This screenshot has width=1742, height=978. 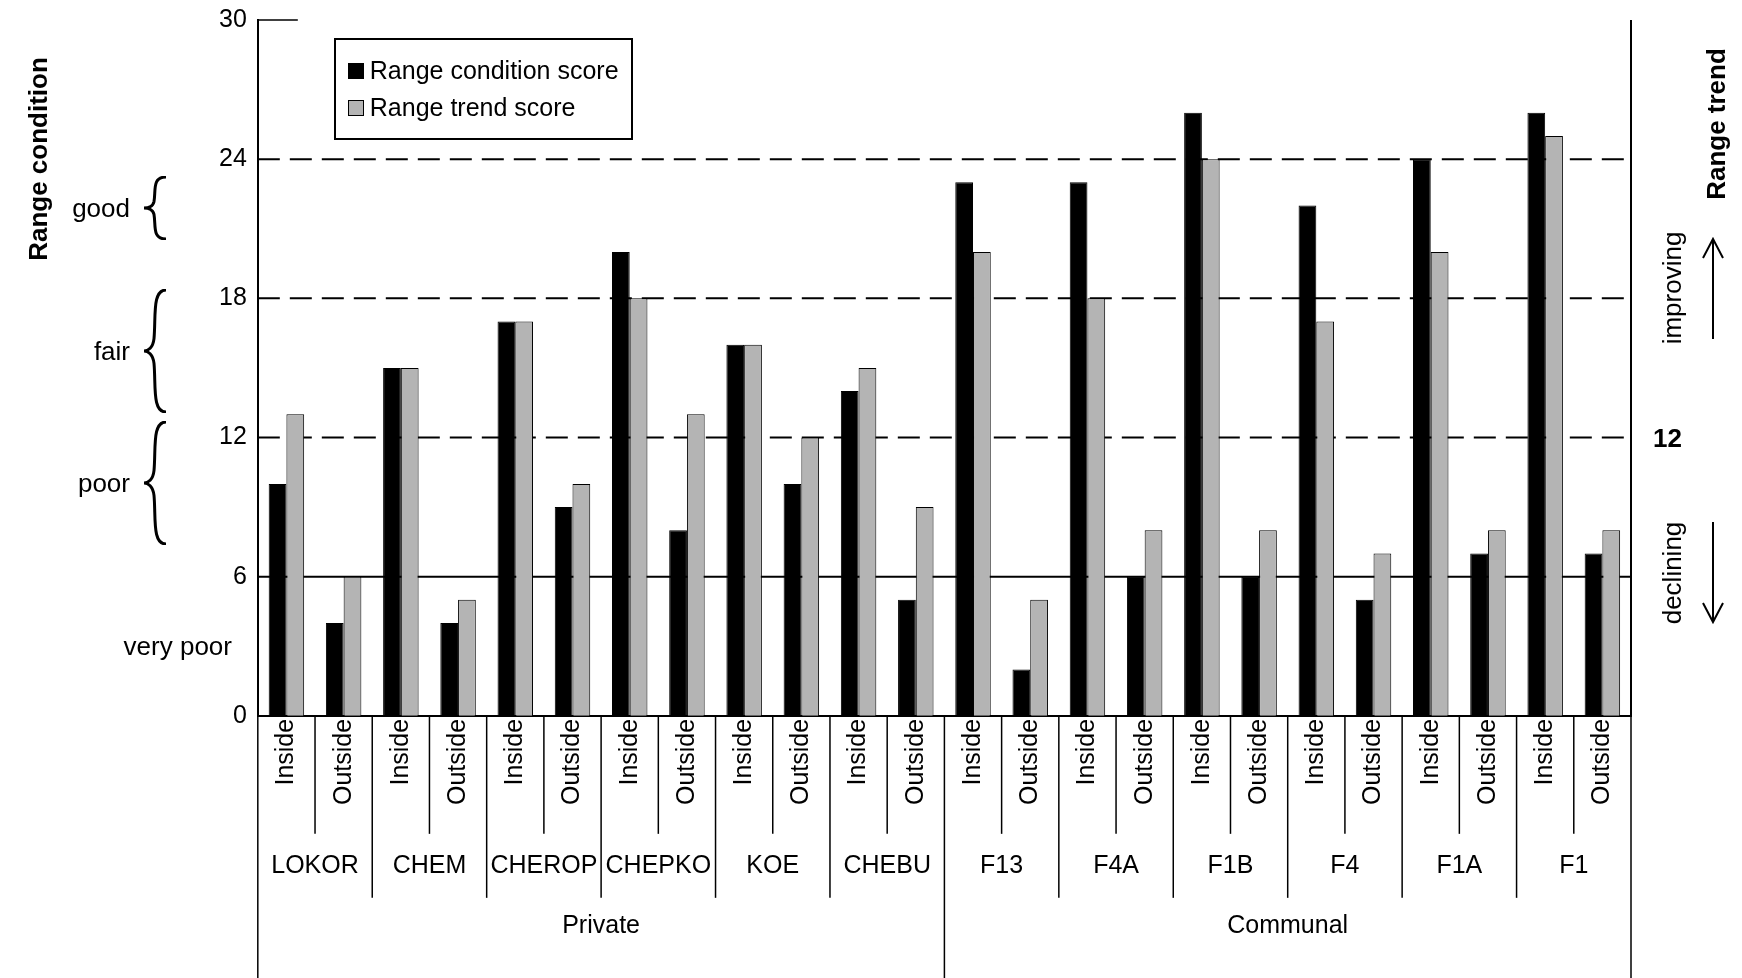 What do you see at coordinates (472, 107) in the screenshot?
I see `legend-label: Range trend score` at bounding box center [472, 107].